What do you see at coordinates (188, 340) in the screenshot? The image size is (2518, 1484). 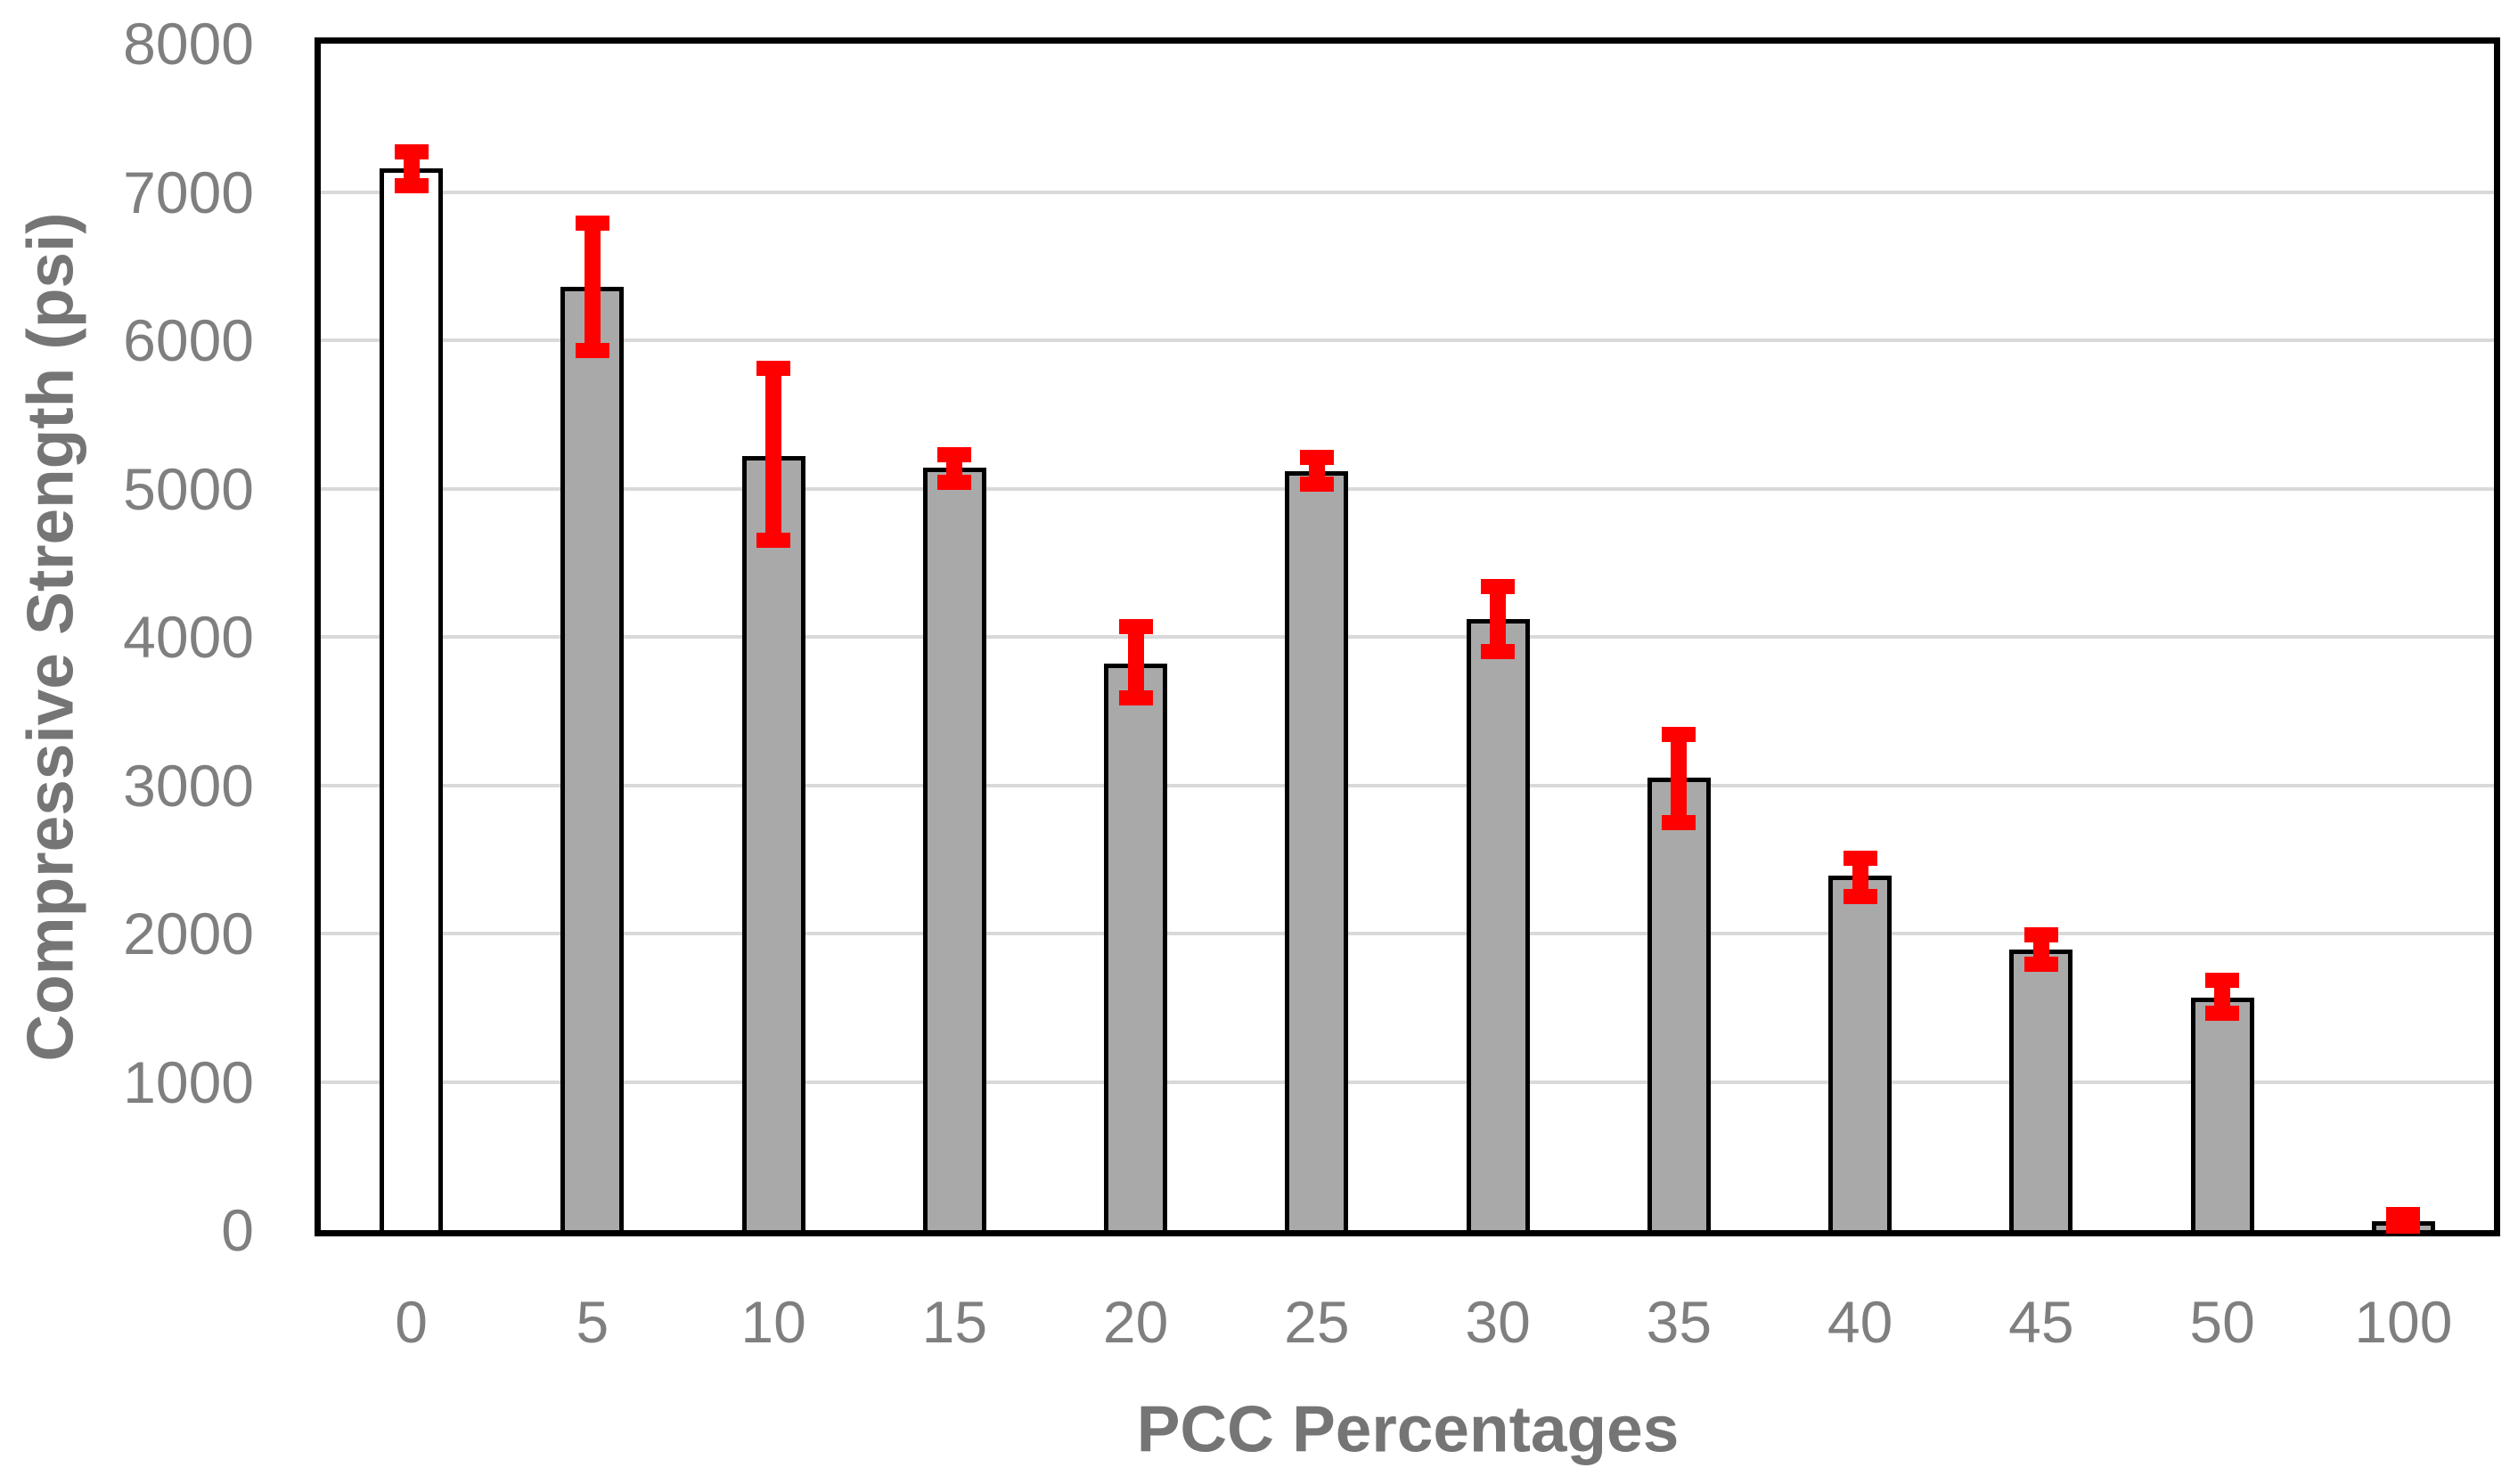 I see `y-tick-label-6000: 6000` at bounding box center [188, 340].